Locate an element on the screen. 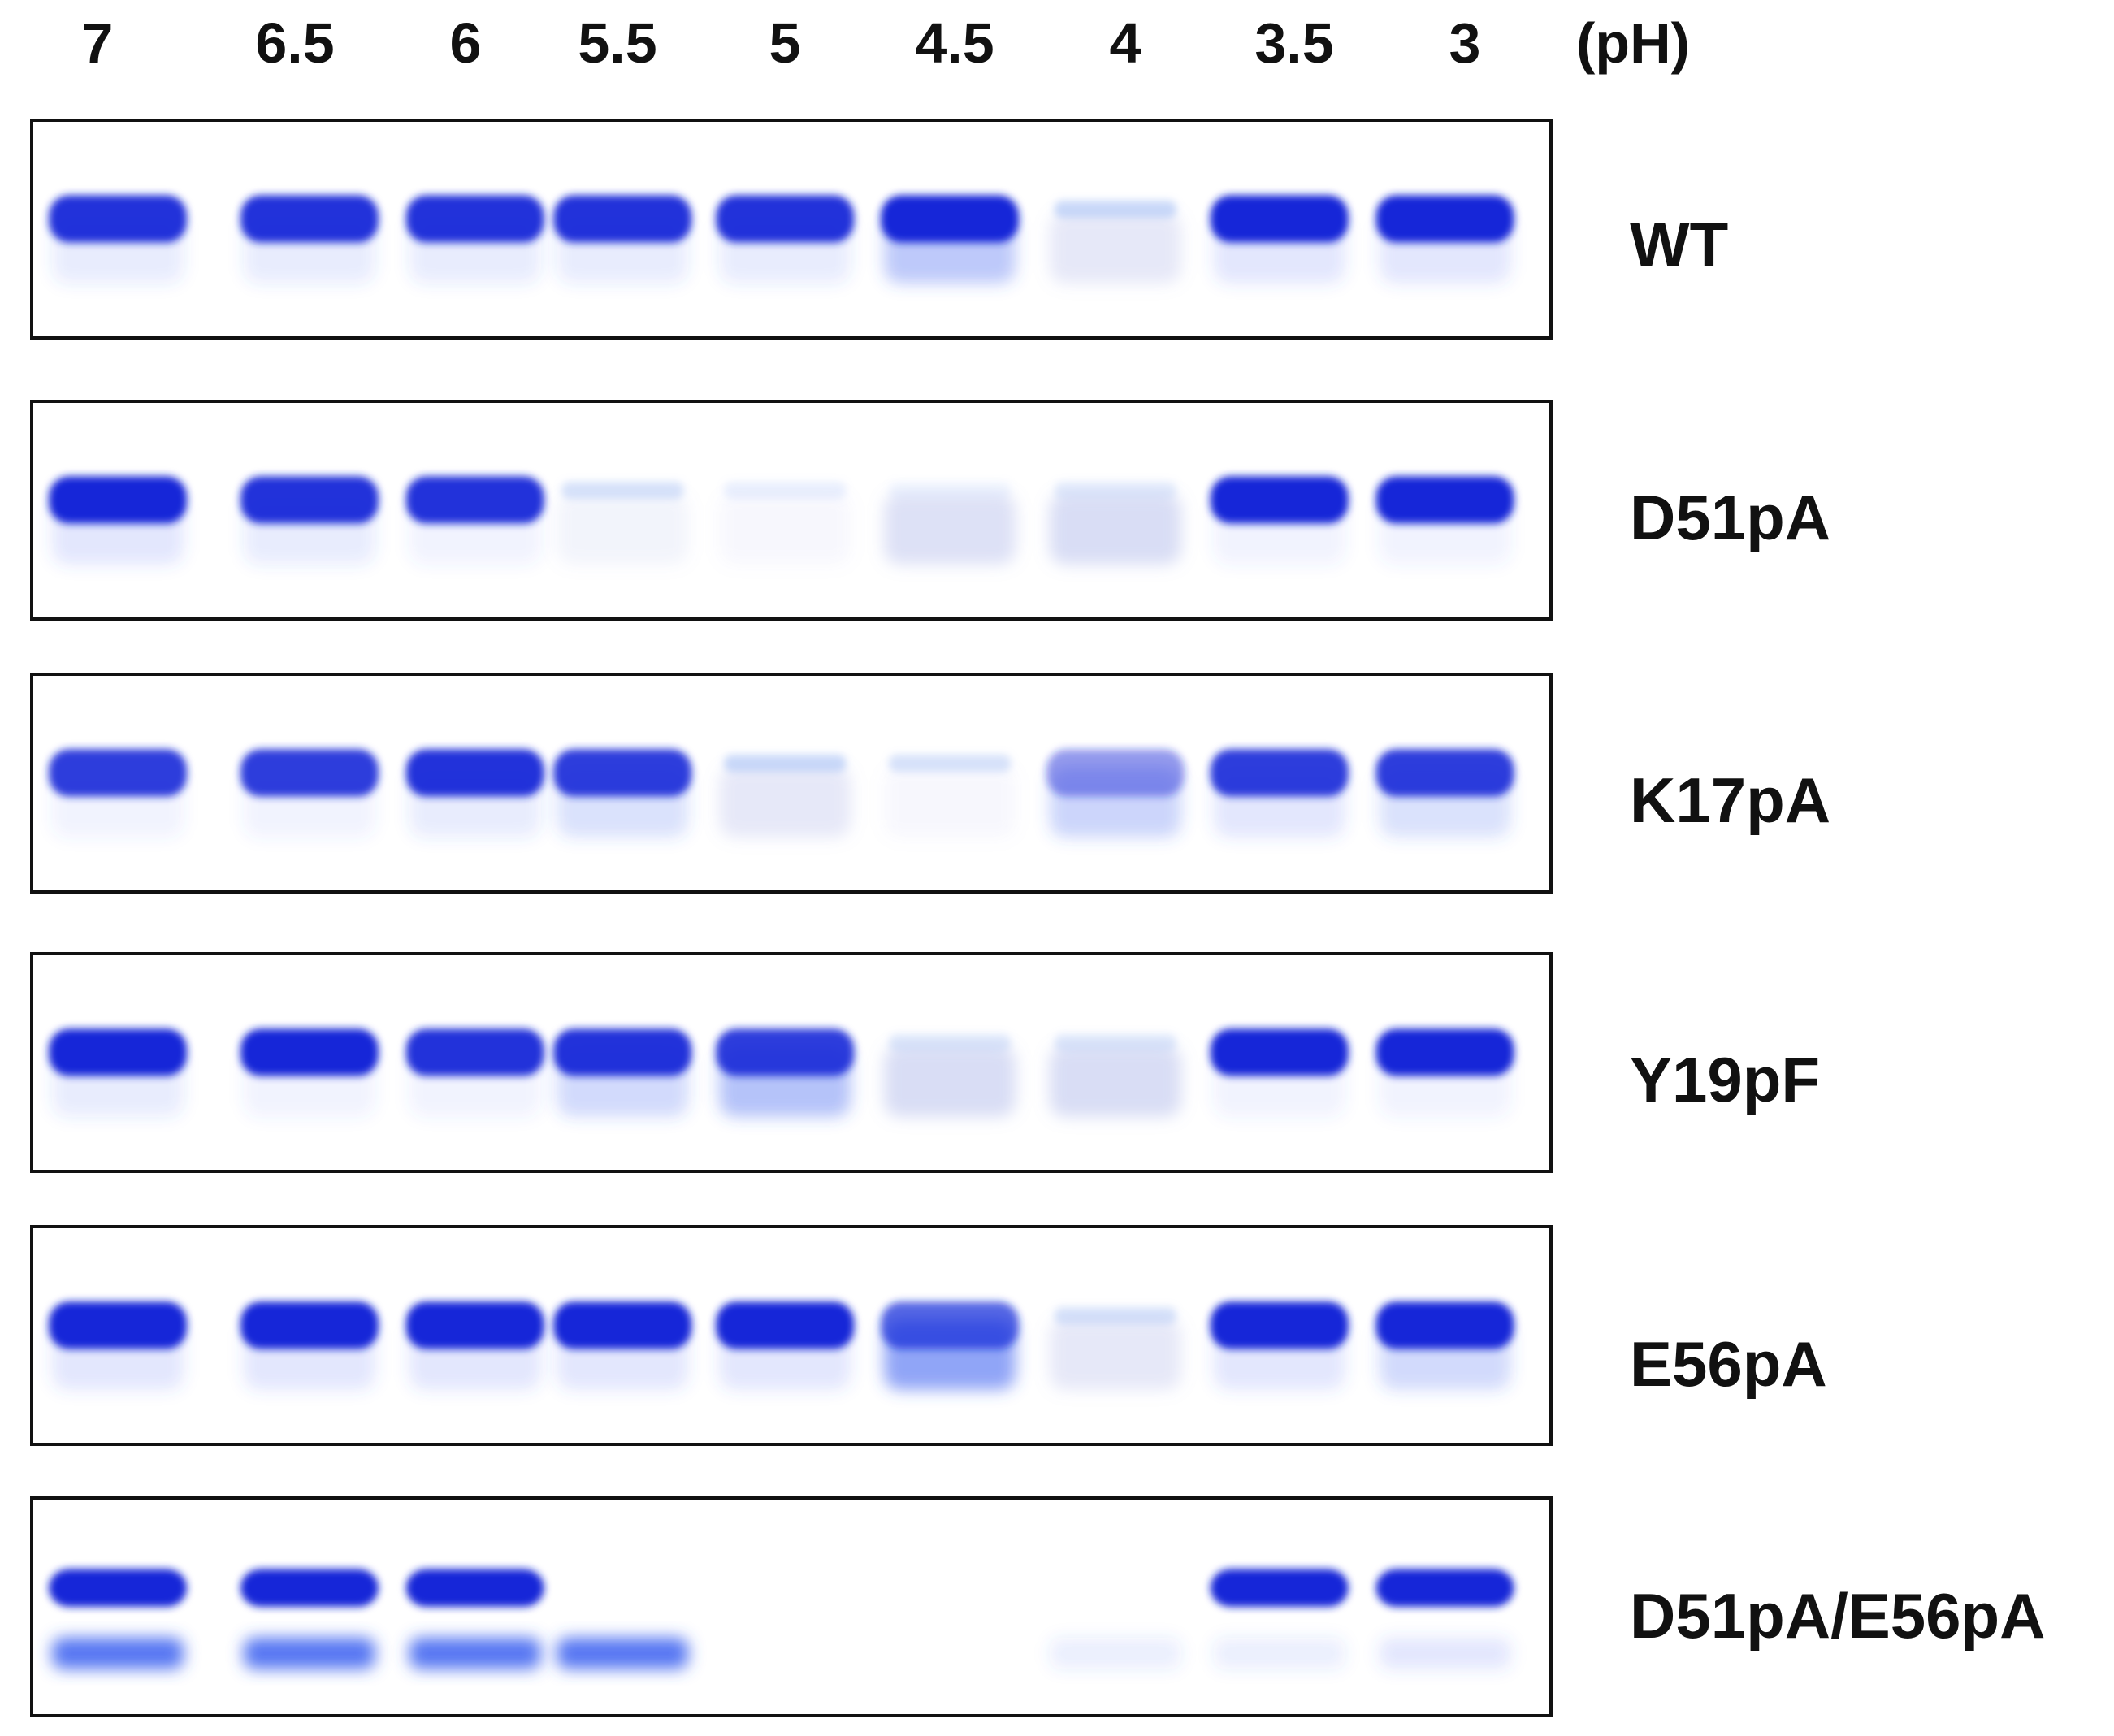  ph-label: 7 is located at coordinates (98, 43).